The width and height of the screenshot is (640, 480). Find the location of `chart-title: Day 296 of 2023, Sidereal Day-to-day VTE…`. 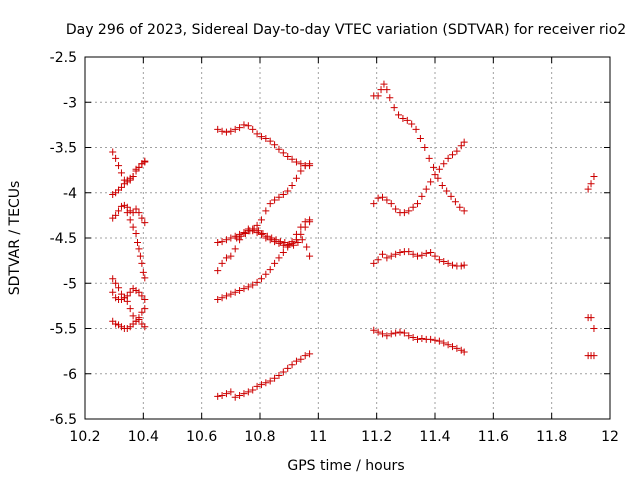

chart-title: Day 296 of 2023, Sidereal Day-to-day VTE… is located at coordinates (346, 30).